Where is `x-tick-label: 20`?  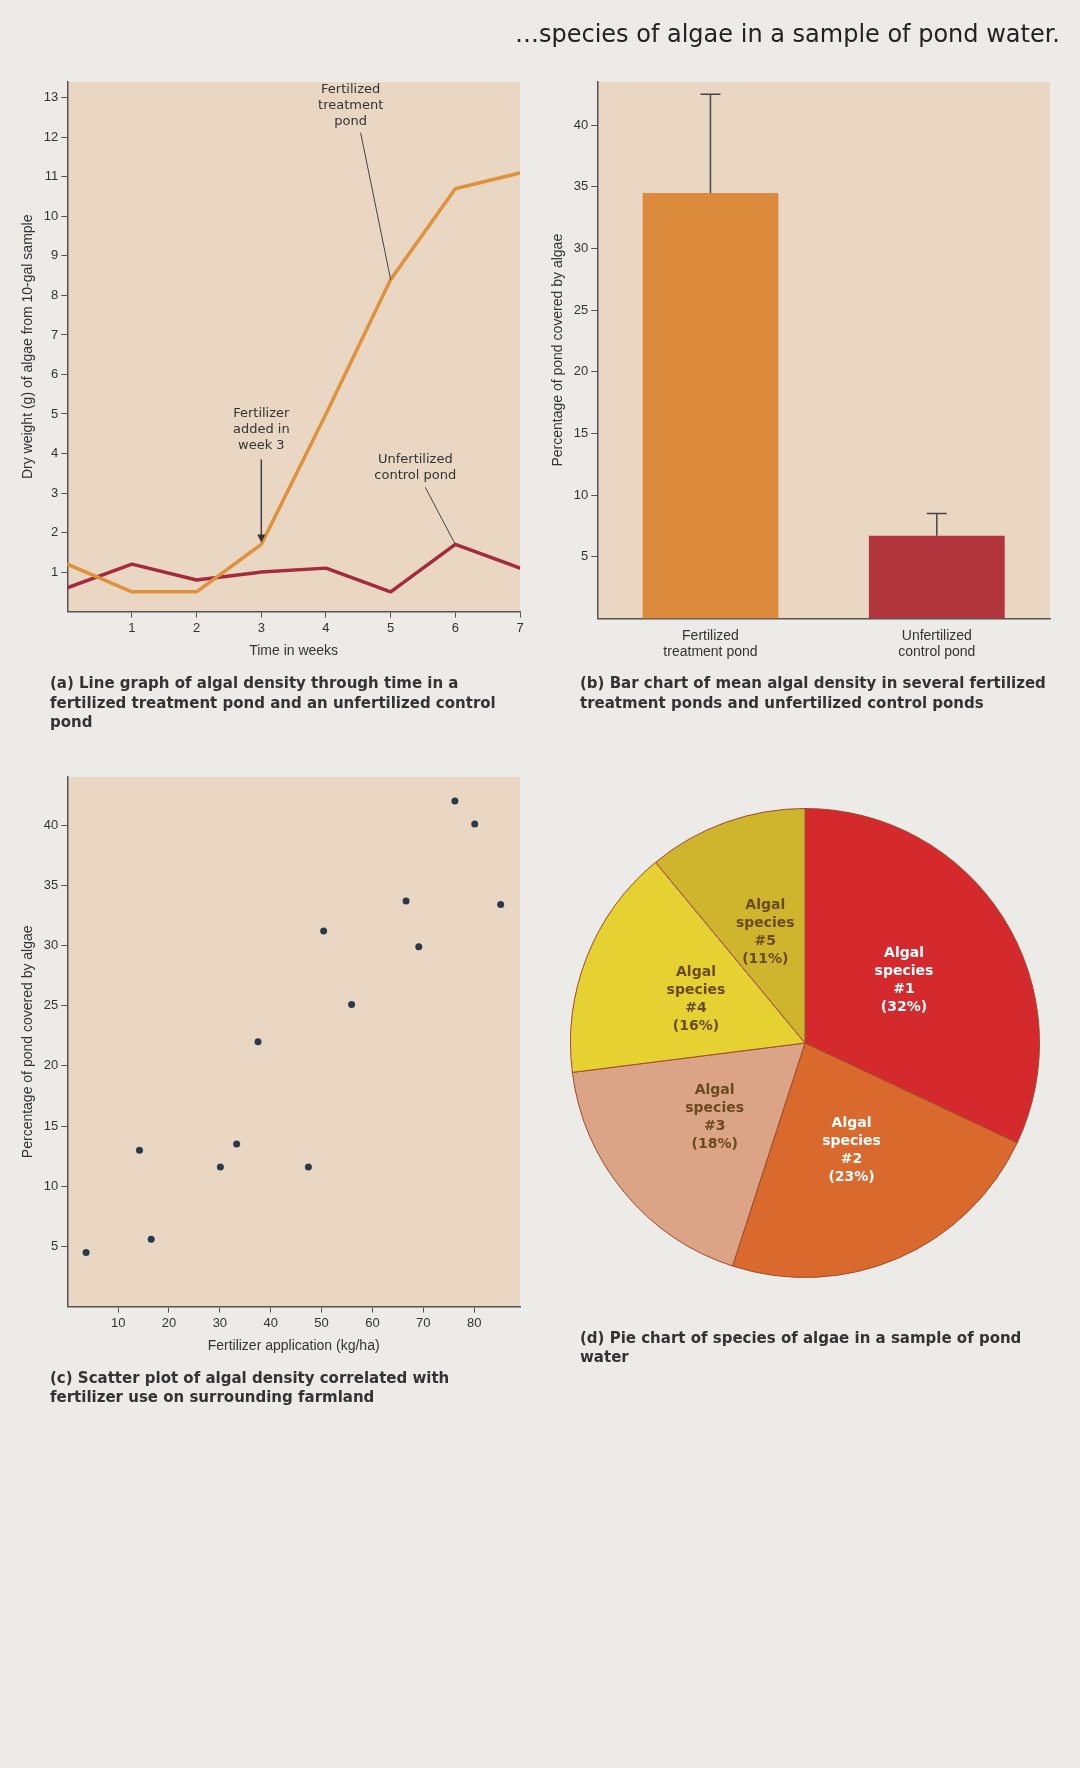 x-tick-label: 20 is located at coordinates (169, 1322).